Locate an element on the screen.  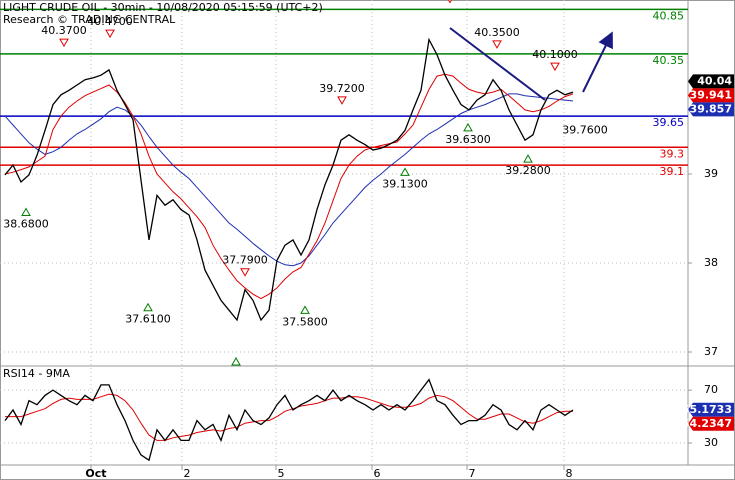
y-tick-label: 38 is located at coordinates (711, 262).